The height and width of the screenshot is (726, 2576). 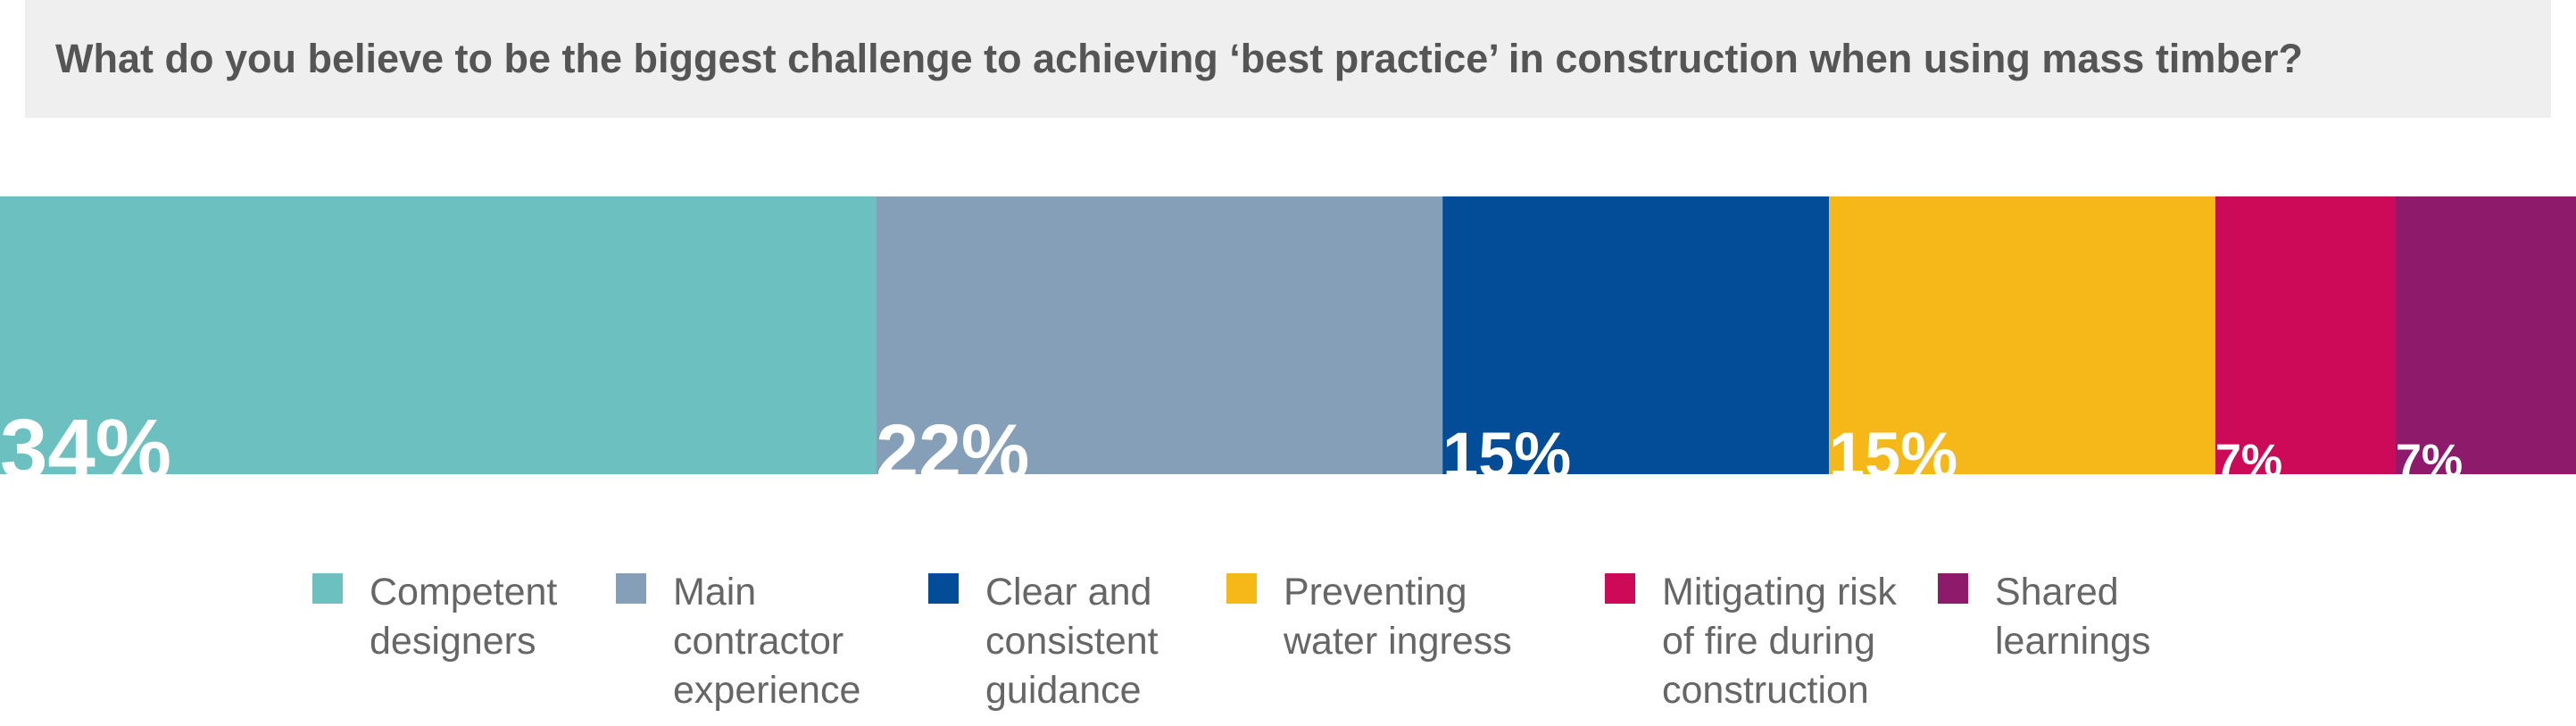 What do you see at coordinates (2073, 617) in the screenshot?
I see `legend-label: Shared learnings` at bounding box center [2073, 617].